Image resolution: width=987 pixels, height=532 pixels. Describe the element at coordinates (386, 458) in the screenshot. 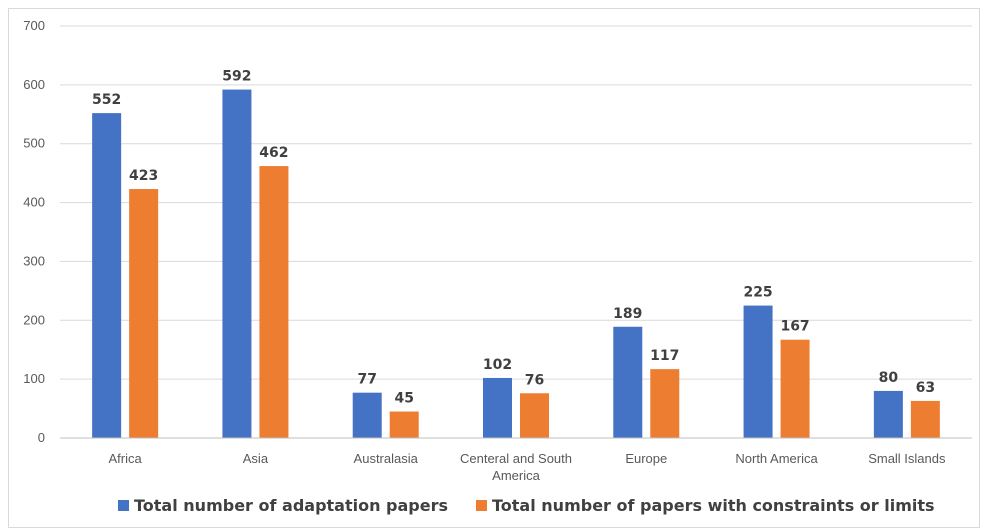

I see `x-category-label: Australasia` at that location.